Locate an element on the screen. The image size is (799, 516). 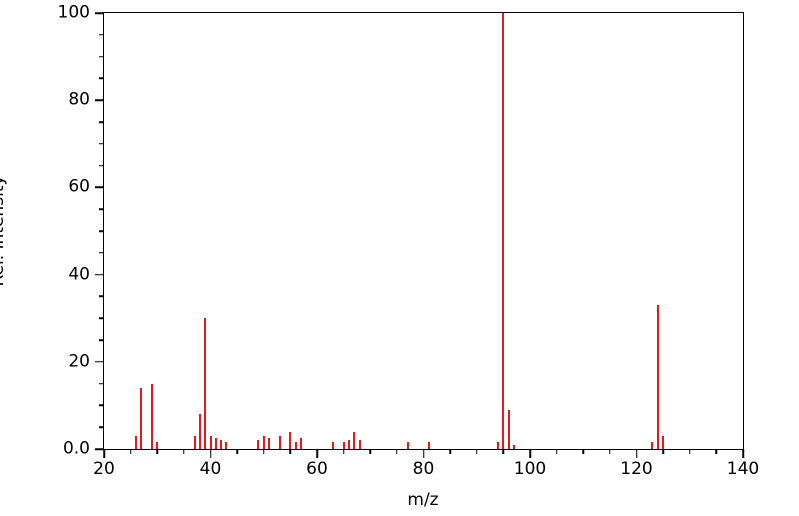
x-tick-label: 60 is located at coordinates (317, 469).